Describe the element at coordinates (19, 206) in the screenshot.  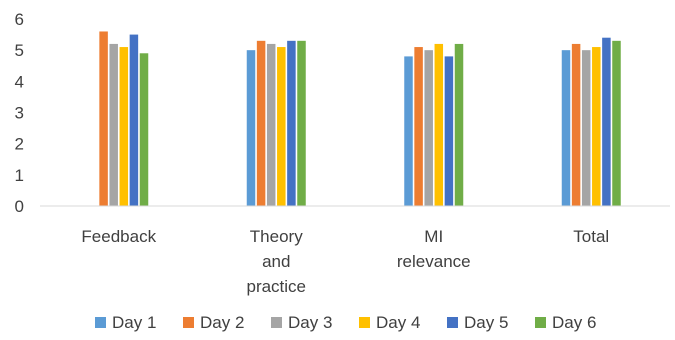
I see `y-tick-label: 0` at that location.